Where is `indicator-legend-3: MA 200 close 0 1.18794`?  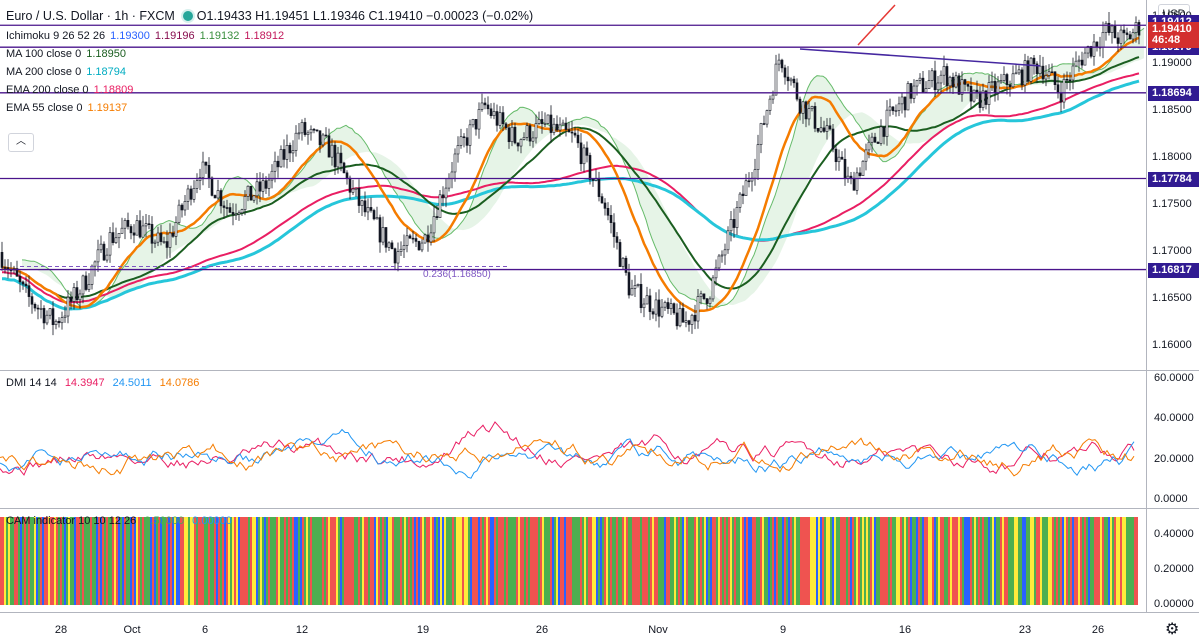 indicator-legend-3: MA 200 close 0 1.18794 is located at coordinates (68, 72).